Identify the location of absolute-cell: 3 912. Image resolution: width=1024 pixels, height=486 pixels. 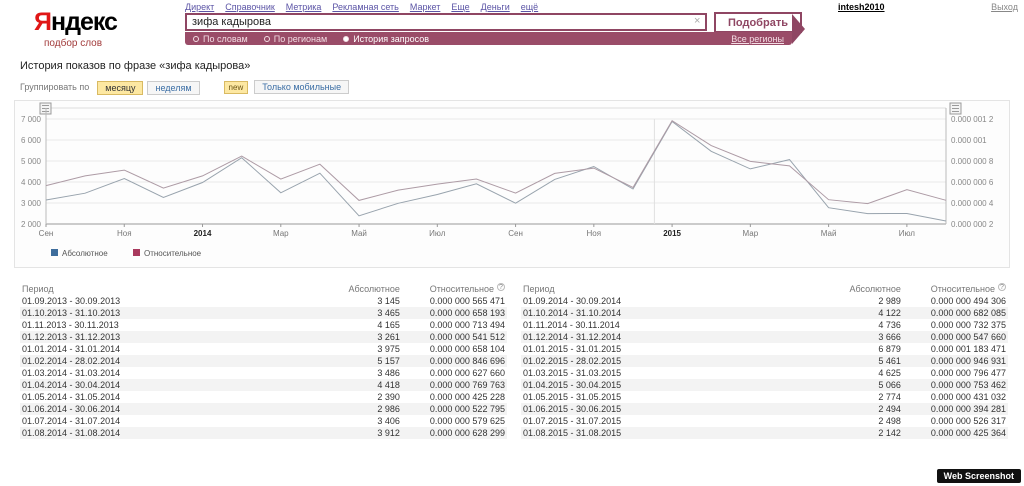
(388, 433).